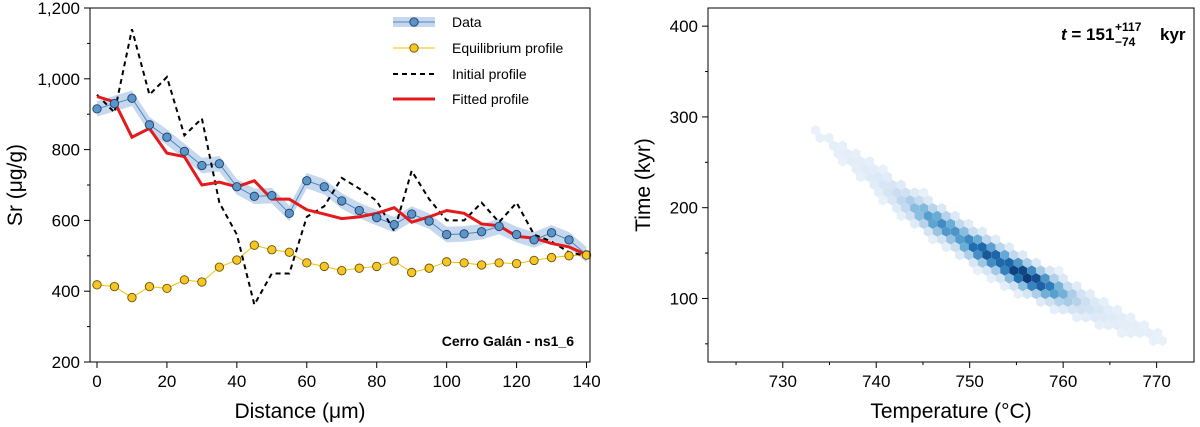  What do you see at coordinates (1128, 27) in the screenshot?
I see `timescale-upper-error: +117` at bounding box center [1128, 27].